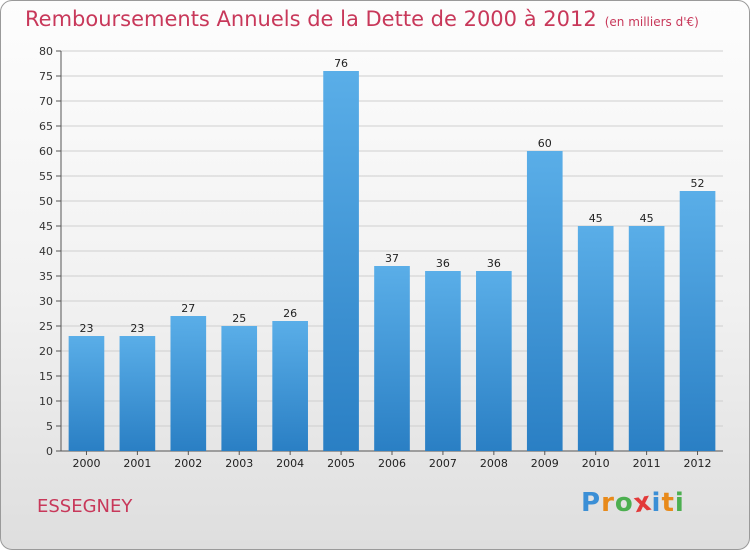  Describe the element at coordinates (668, 503) in the screenshot. I see `logo-letter: t` at that location.